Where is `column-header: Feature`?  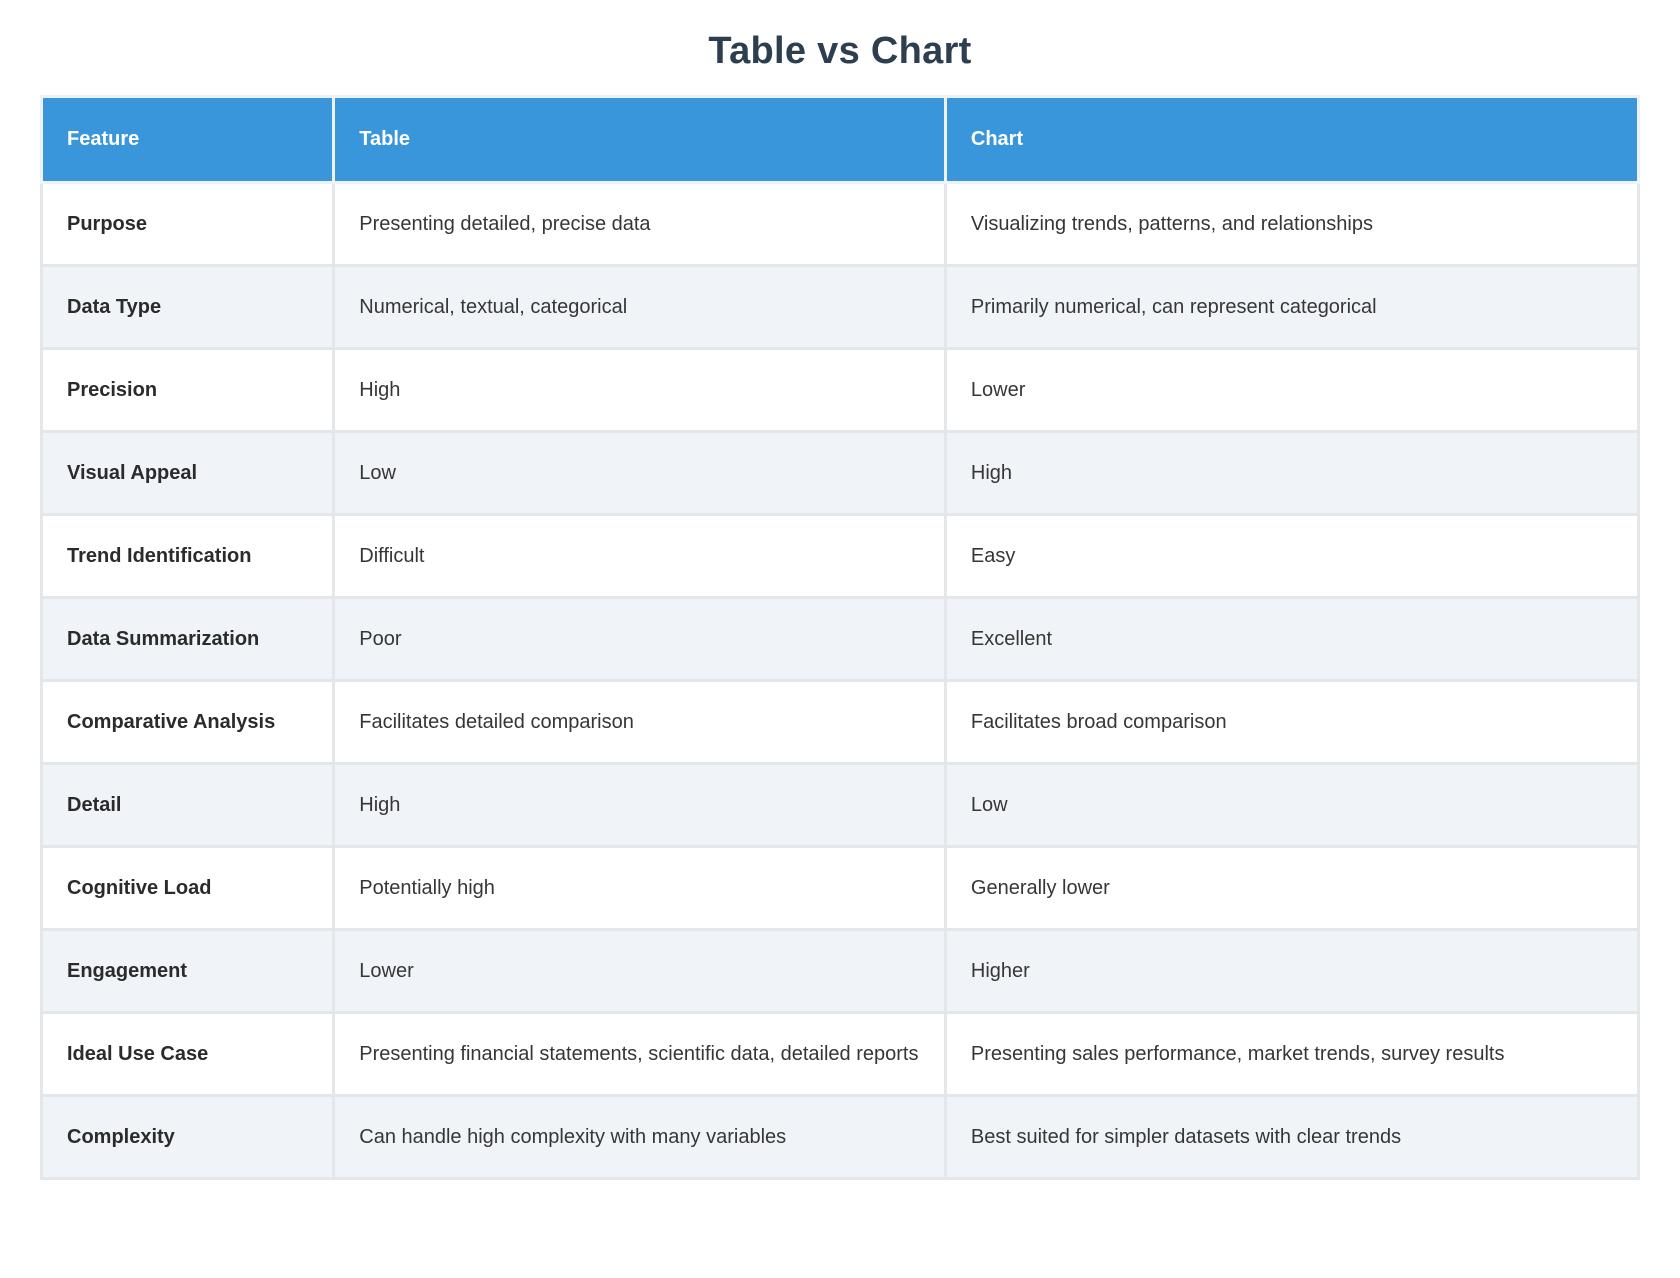 column-header: Feature is located at coordinates (187, 139).